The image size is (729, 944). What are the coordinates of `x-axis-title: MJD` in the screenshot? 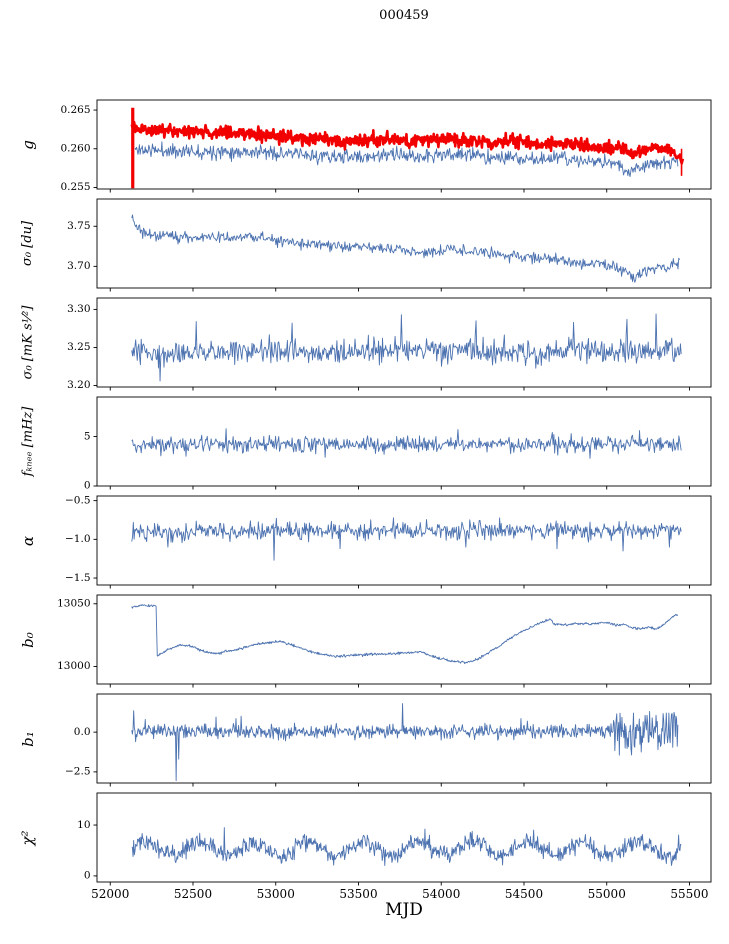 It's located at (404, 910).